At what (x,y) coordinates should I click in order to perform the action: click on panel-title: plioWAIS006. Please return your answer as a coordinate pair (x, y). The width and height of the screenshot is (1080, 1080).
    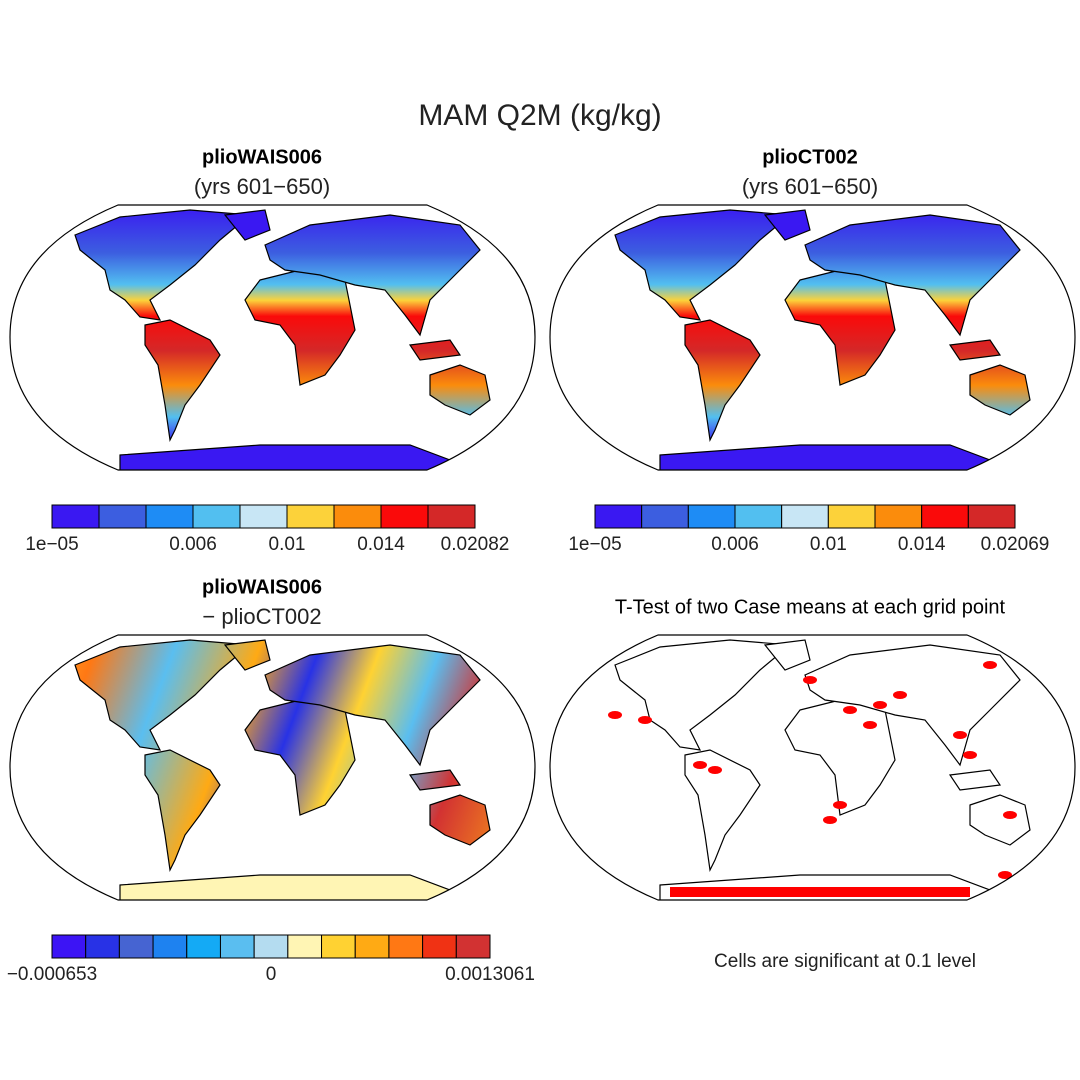
    Looking at the image, I should click on (262, 157).